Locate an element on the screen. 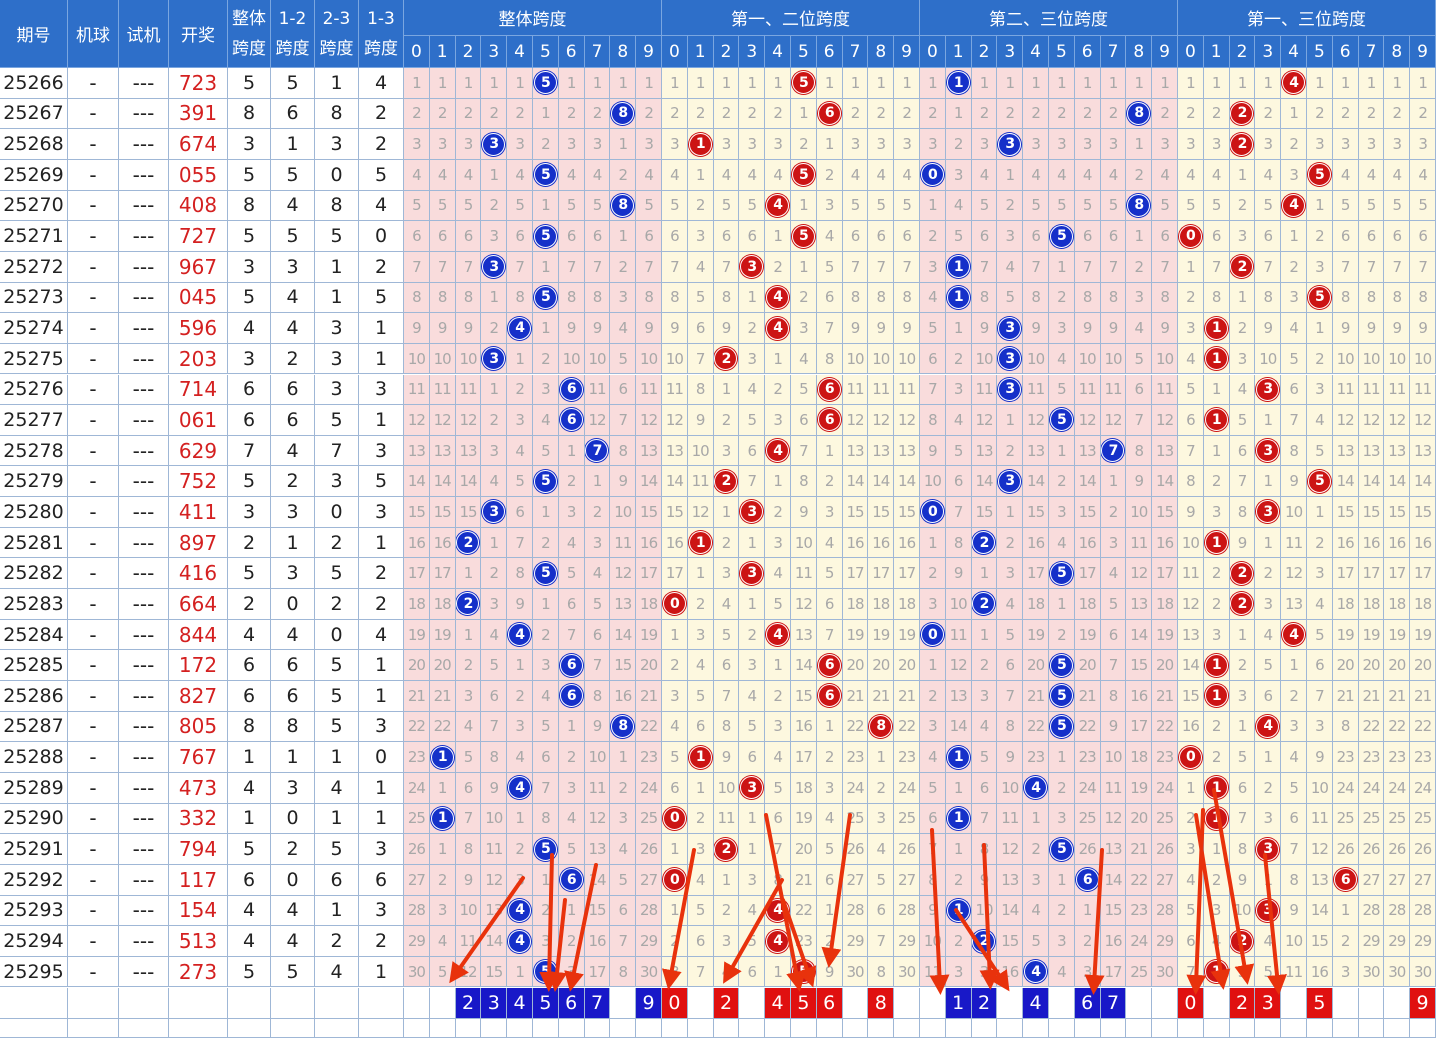  trend-cell: 23 is located at coordinates (855, 757).